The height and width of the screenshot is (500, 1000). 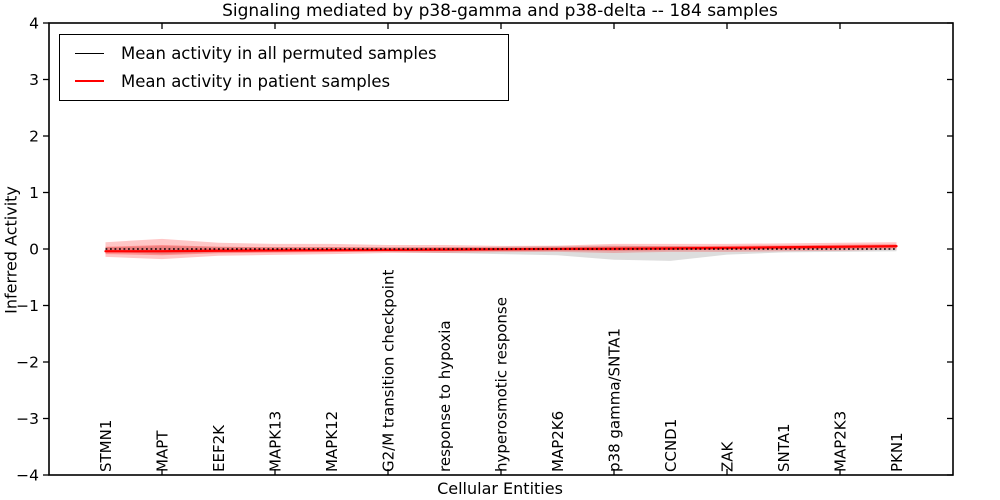 What do you see at coordinates (784, 447) in the screenshot?
I see `entity-label: SNTA1` at bounding box center [784, 447].